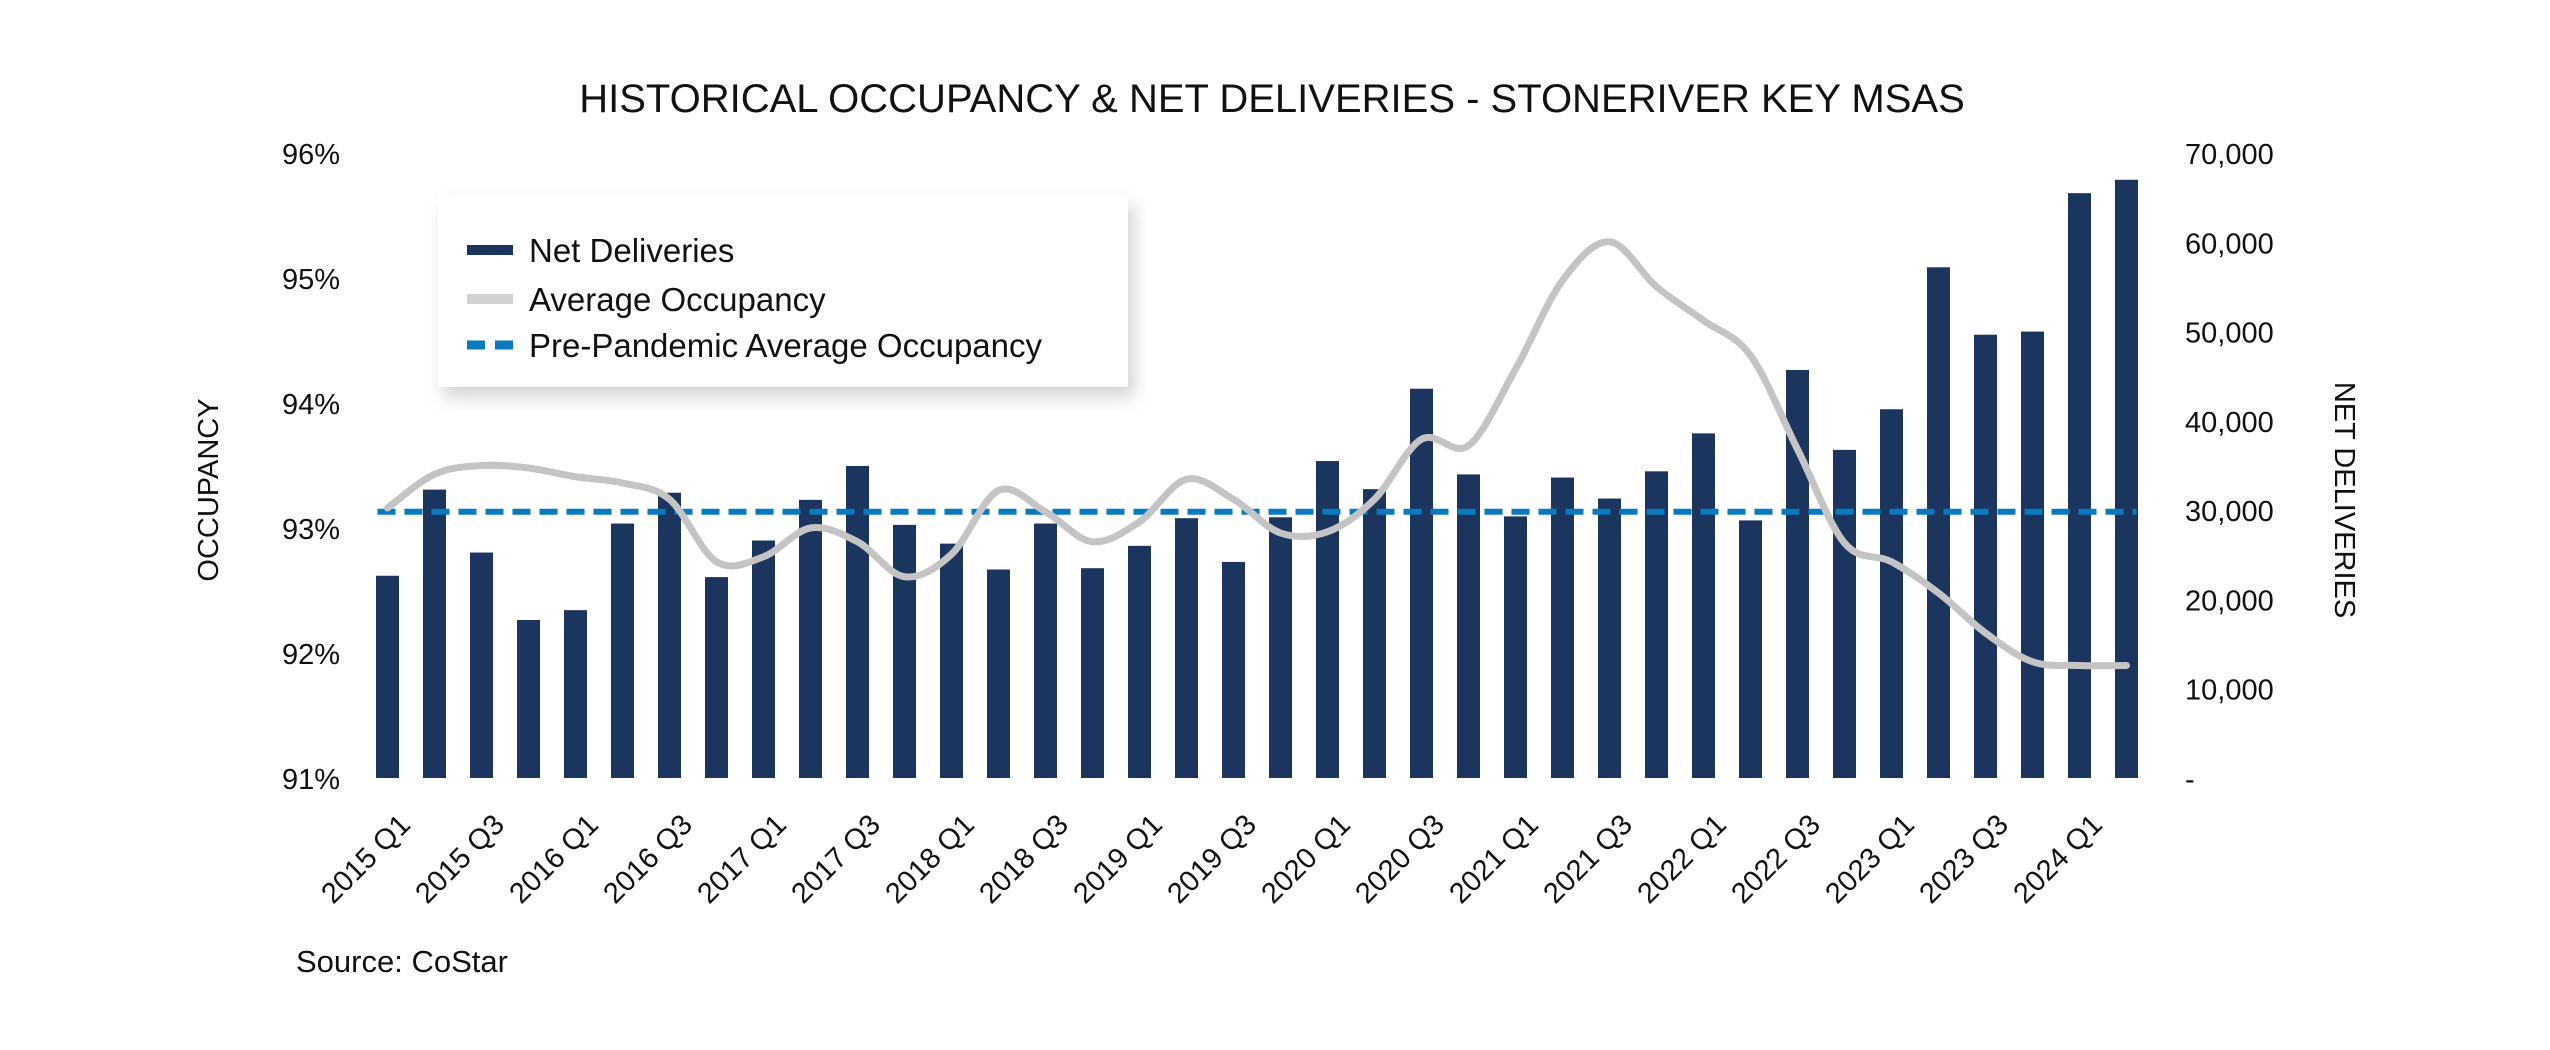 The image size is (2550, 1050). What do you see at coordinates (1938, 522) in the screenshot?
I see `bar-2023-q2` at bounding box center [1938, 522].